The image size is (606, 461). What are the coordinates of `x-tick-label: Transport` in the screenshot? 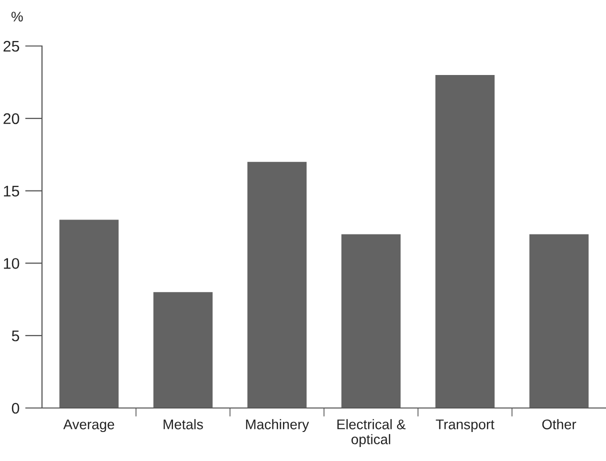 It's located at (465, 426).